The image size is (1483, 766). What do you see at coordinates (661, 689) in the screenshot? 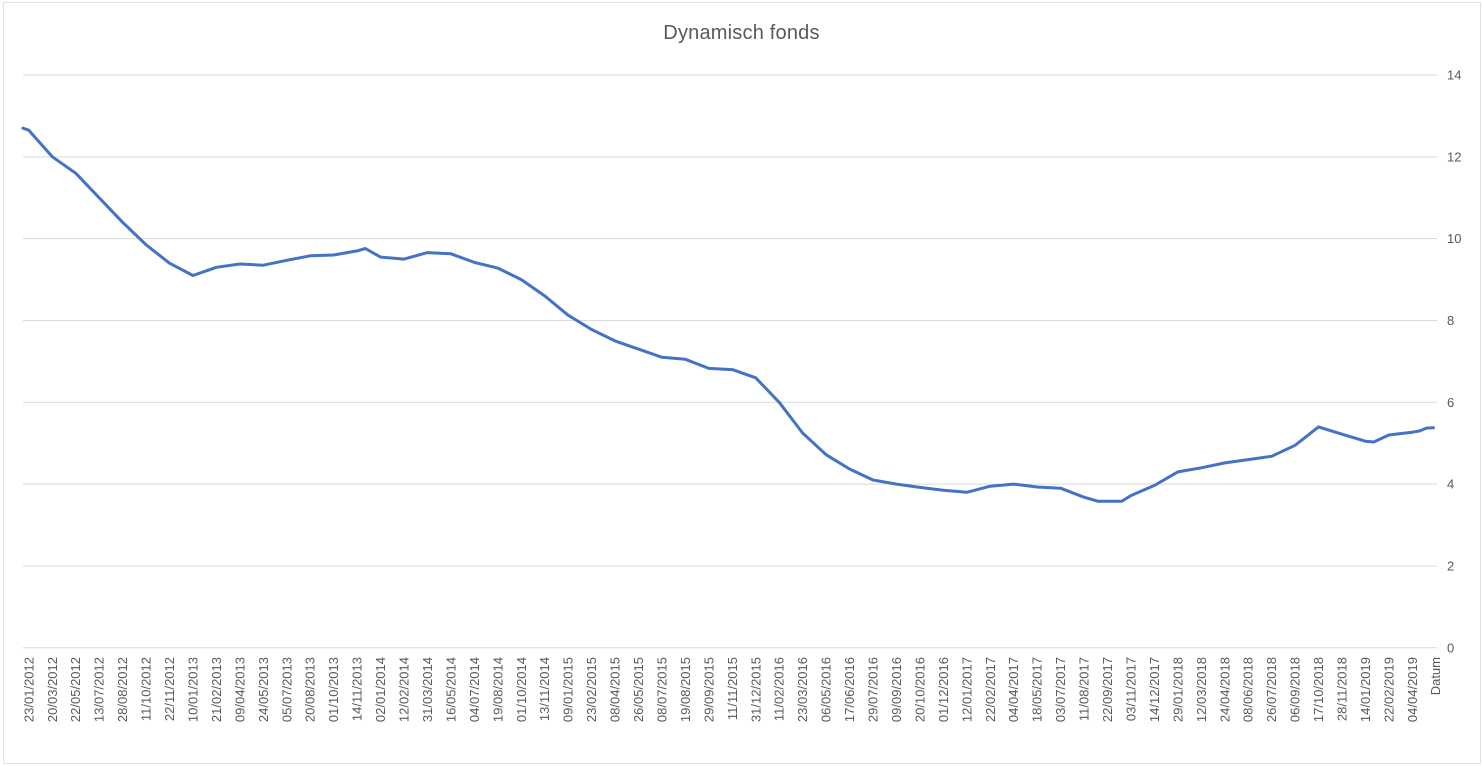
I see `x-tick-label: 08/07/2015` at bounding box center [661, 689].